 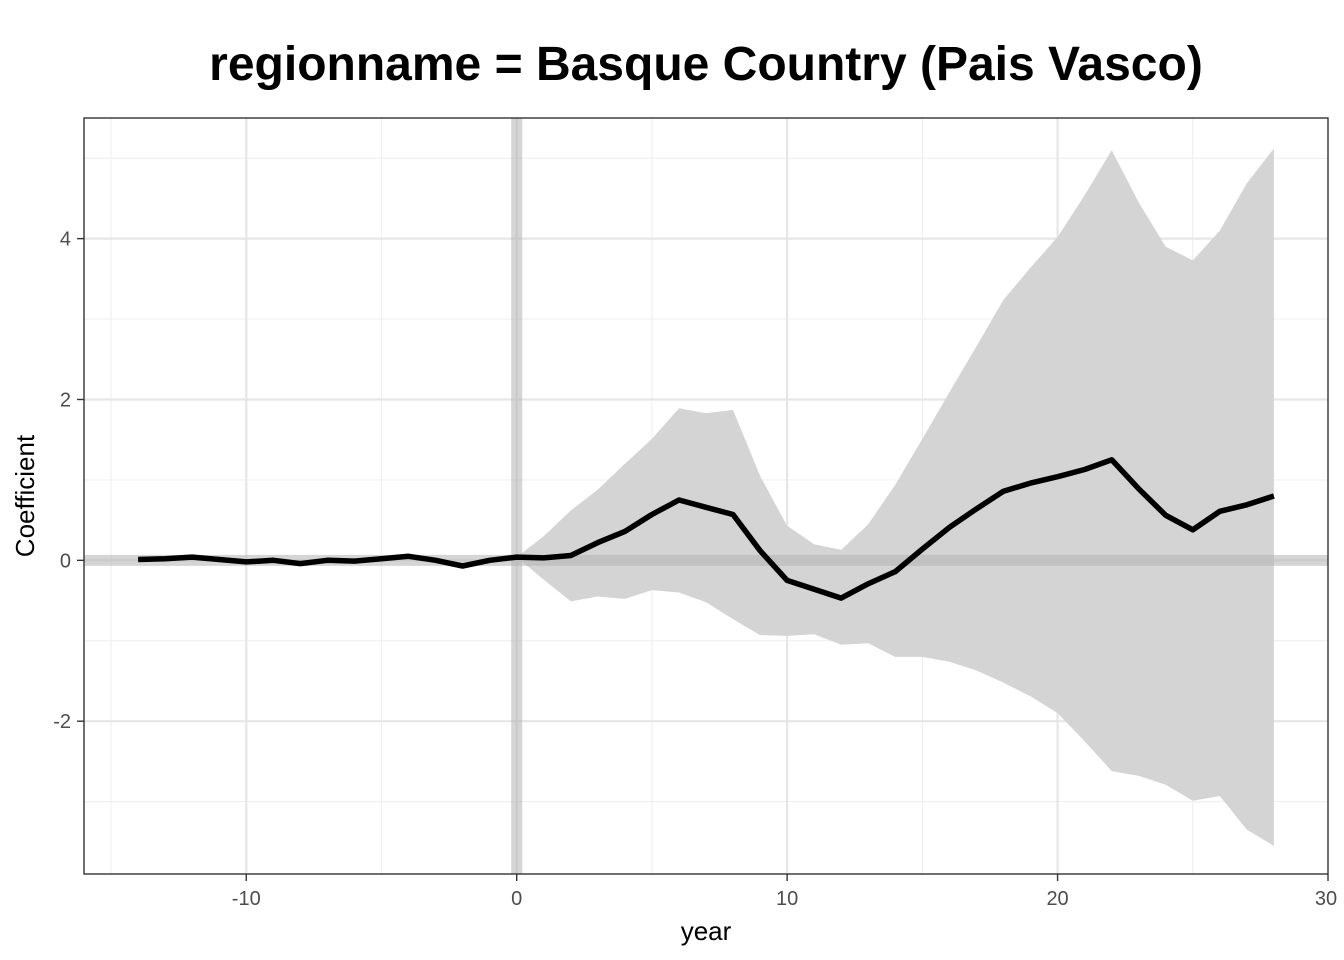 I want to click on x-axis-label: year, so click(x=706, y=931).